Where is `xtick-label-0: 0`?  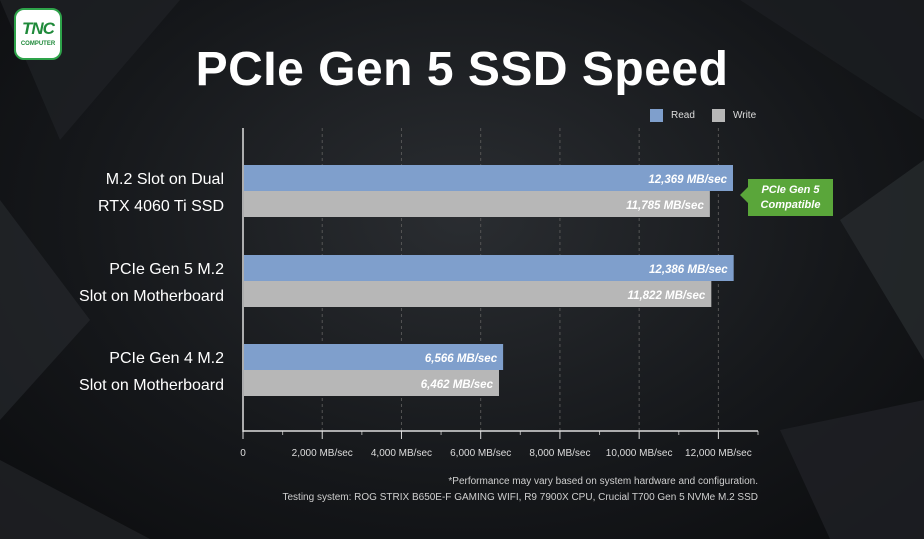
xtick-label-0: 0 is located at coordinates (243, 453).